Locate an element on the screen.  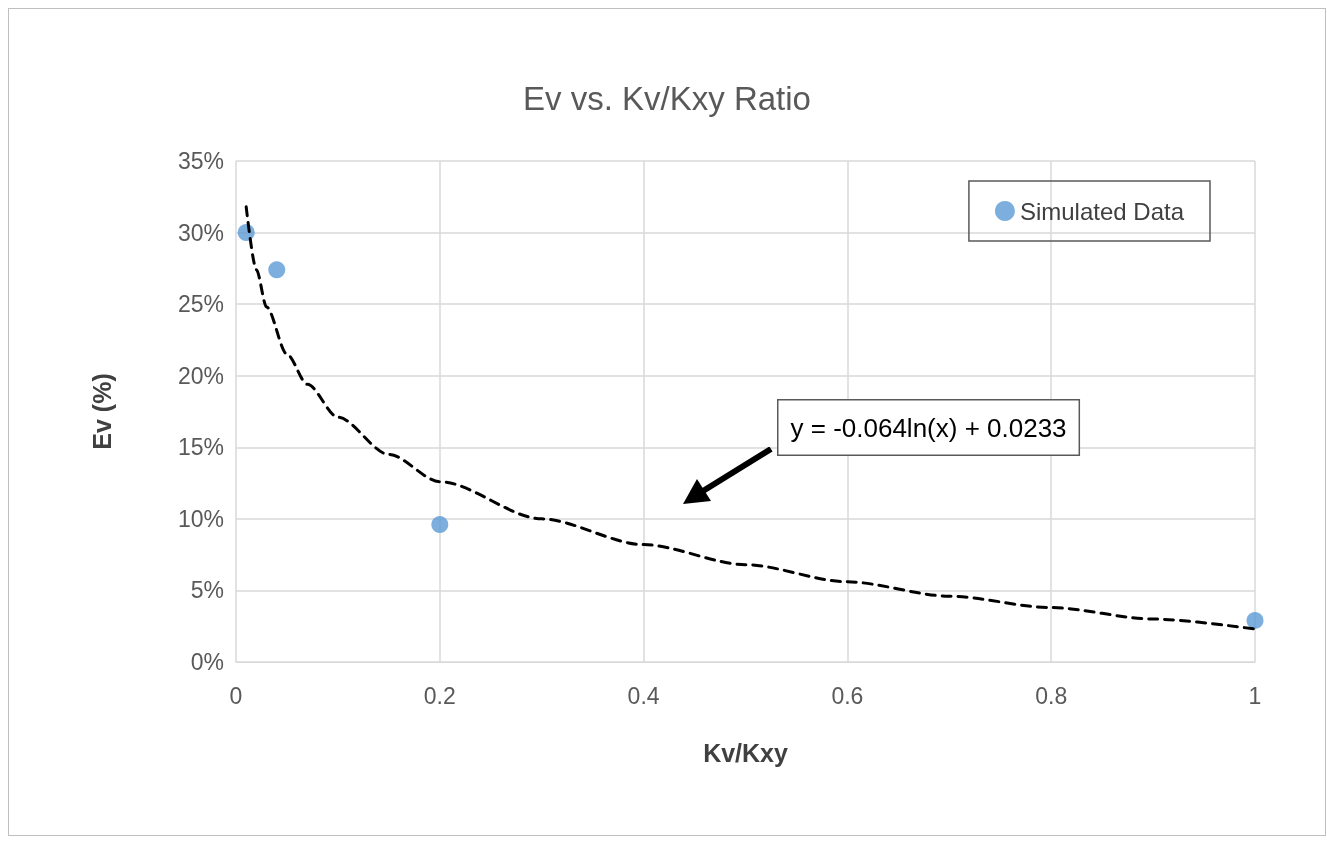
x-tick-label: 0.4 is located at coordinates (643, 695).